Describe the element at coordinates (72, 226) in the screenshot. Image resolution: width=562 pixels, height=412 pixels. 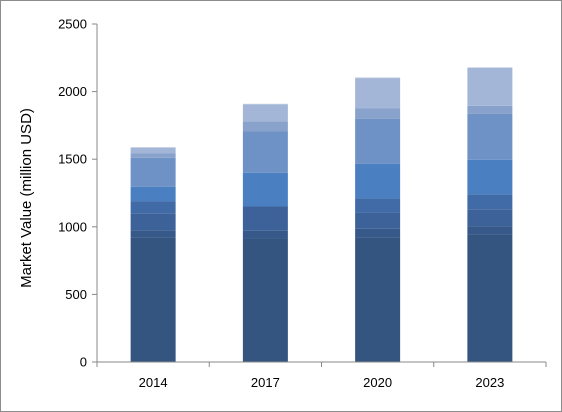
I see `y-tick-label: 1000` at that location.